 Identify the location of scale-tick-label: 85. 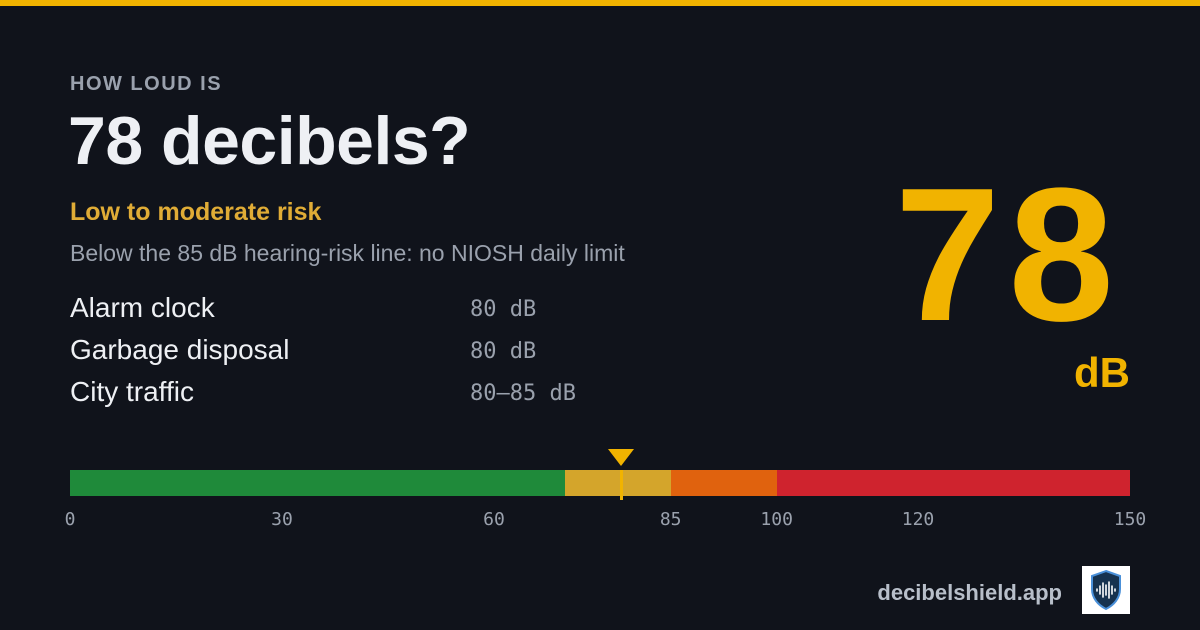
(670, 519).